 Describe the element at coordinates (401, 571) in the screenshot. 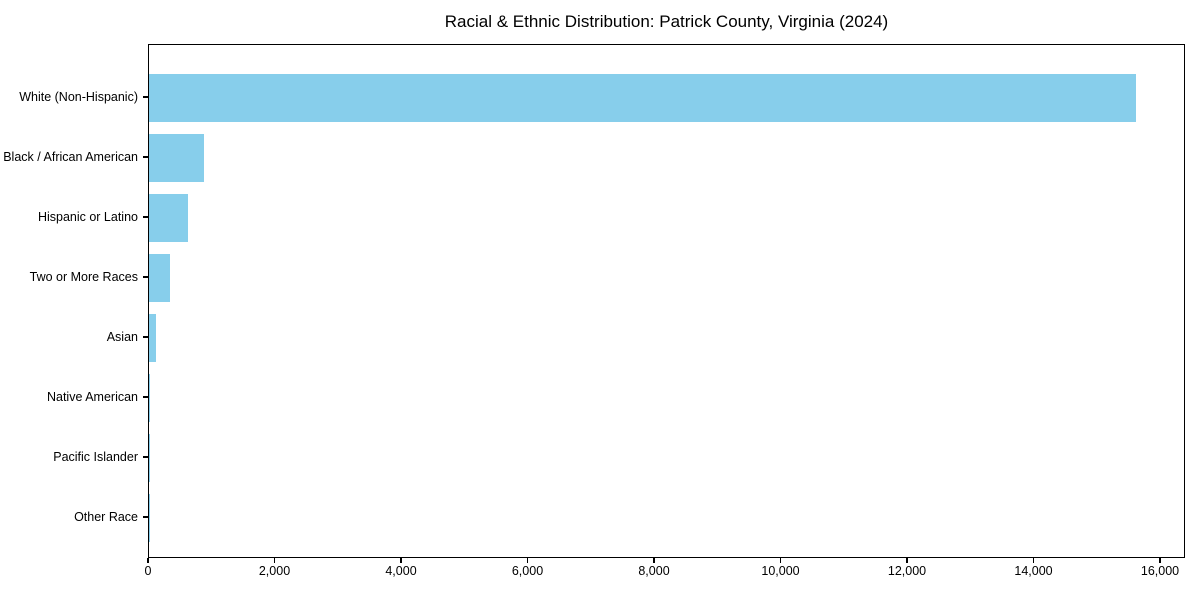

I see `x-tick-label: 4,000` at that location.